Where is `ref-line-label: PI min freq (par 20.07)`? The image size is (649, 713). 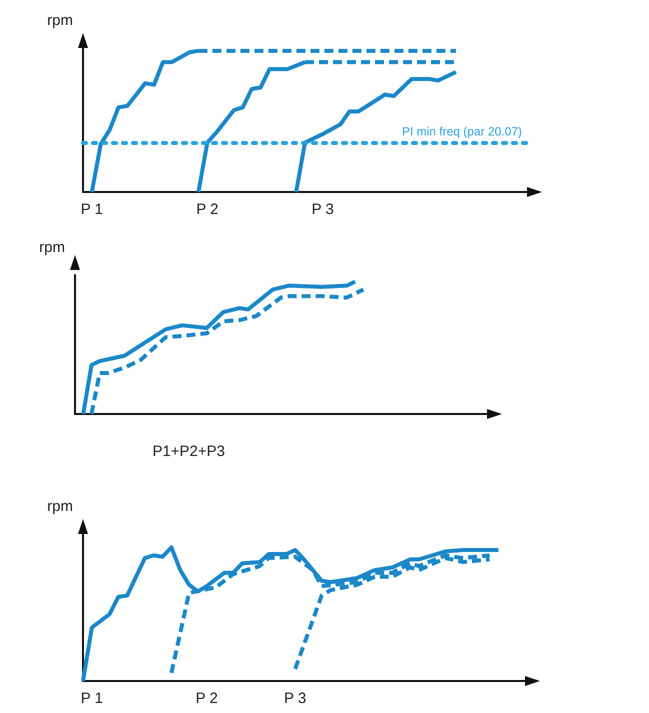 ref-line-label: PI min freq (par 20.07) is located at coordinates (462, 131).